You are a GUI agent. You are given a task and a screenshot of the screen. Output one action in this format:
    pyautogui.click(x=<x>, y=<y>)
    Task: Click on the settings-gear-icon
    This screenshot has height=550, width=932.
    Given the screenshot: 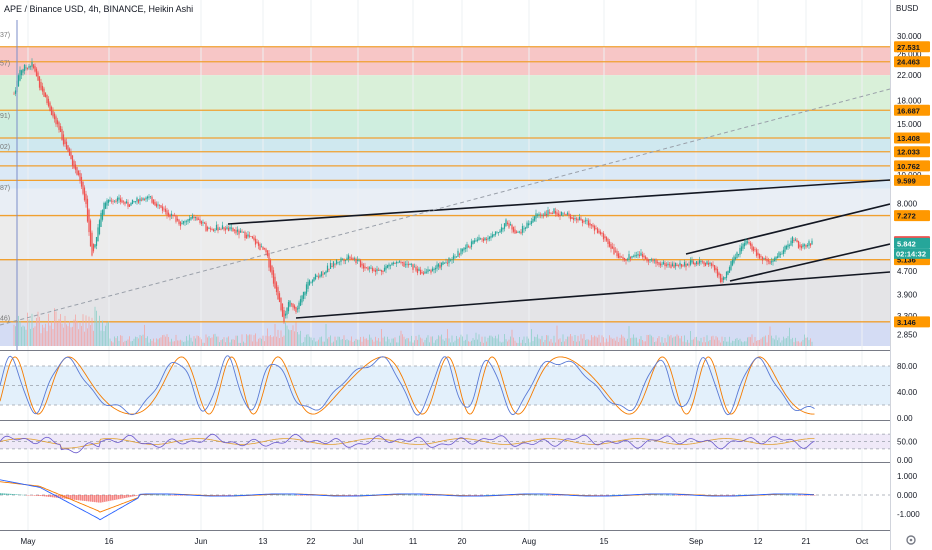 What is the action you would take?
    pyautogui.click(x=911, y=540)
    